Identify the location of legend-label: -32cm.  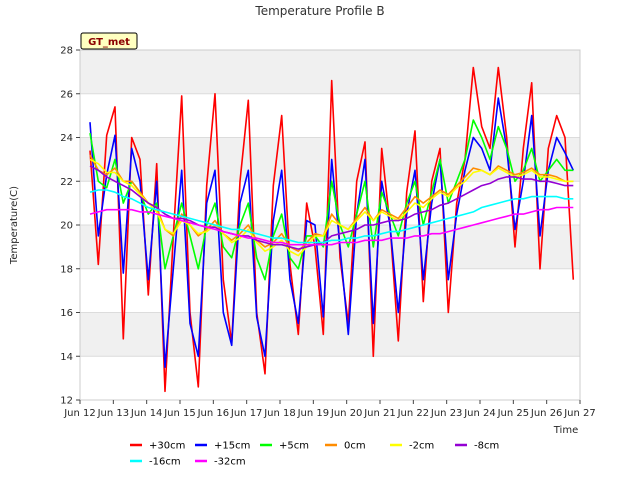
(230, 462).